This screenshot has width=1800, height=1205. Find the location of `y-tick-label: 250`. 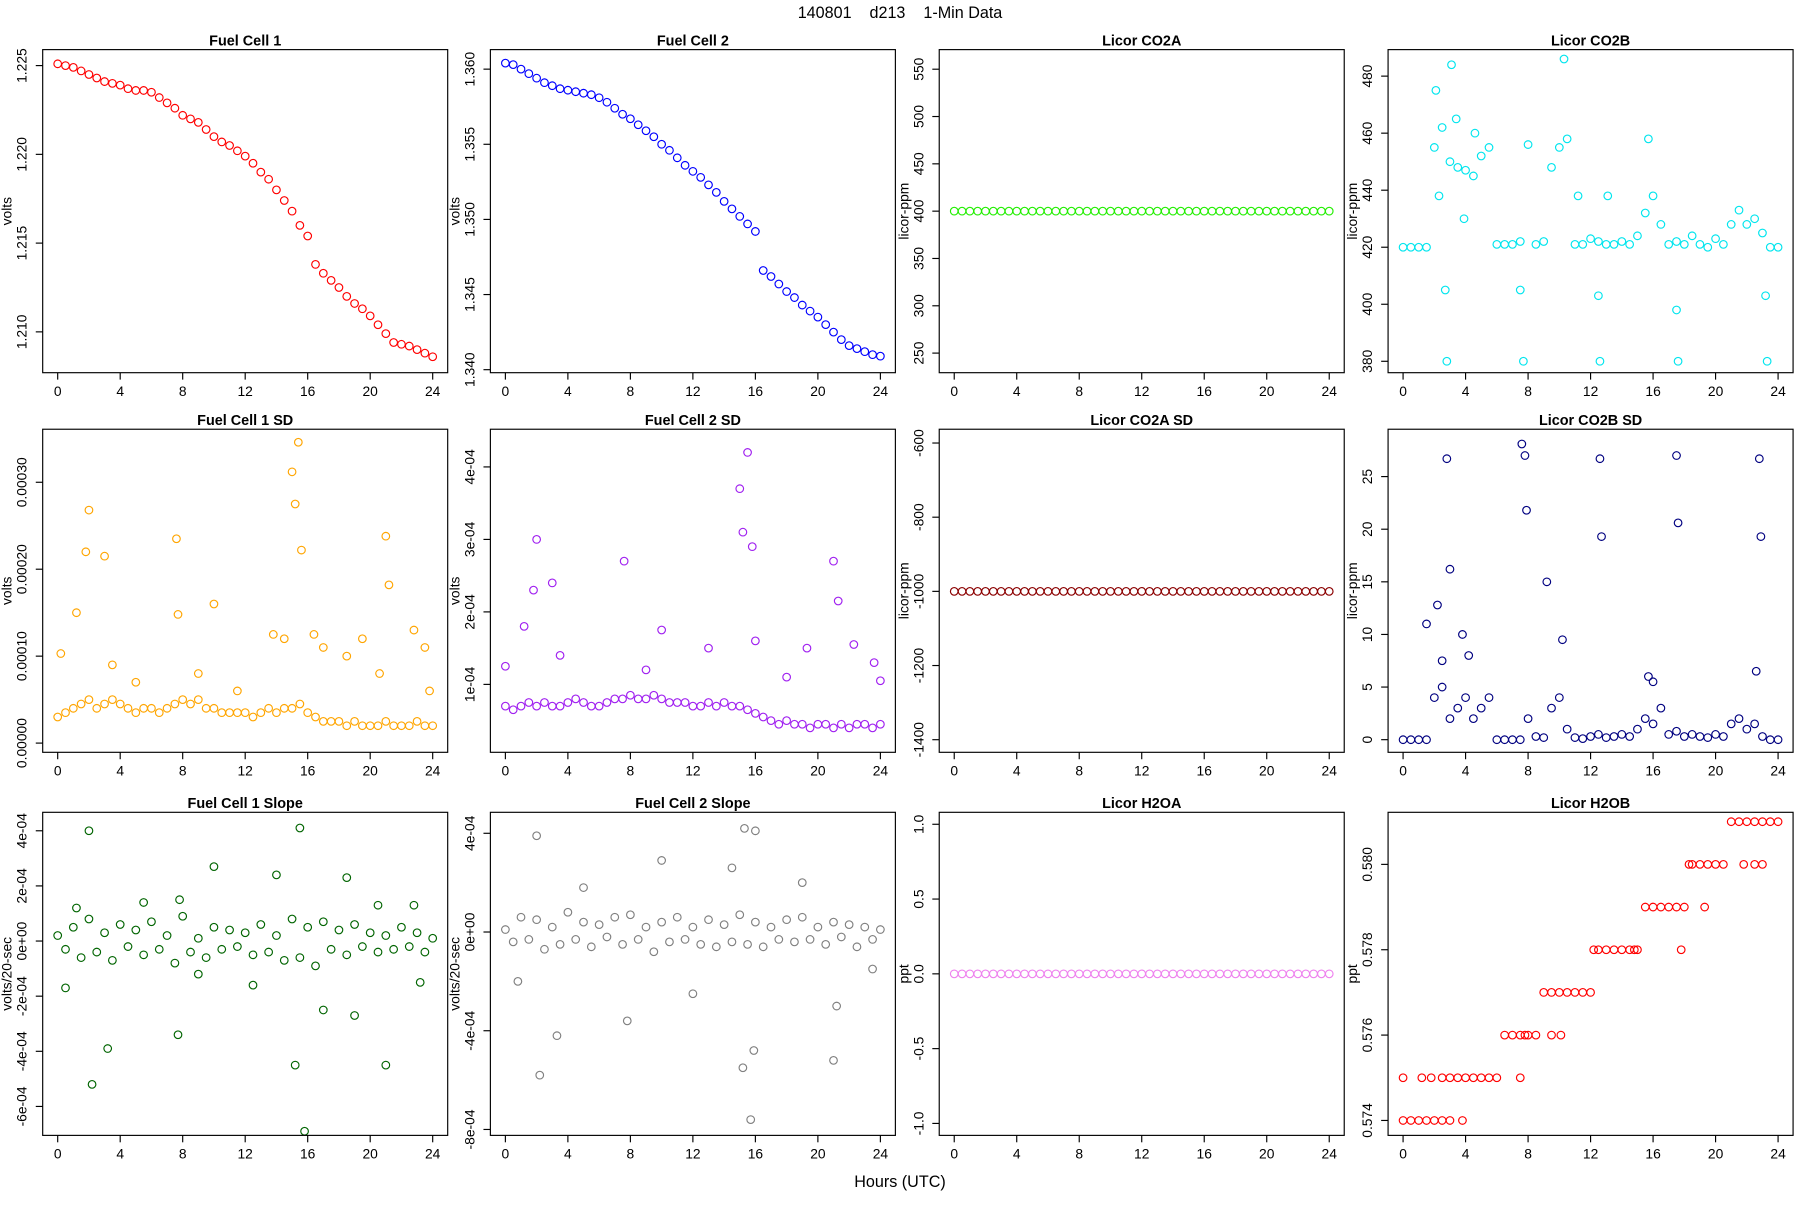

y-tick-label: 250 is located at coordinates (918, 352).